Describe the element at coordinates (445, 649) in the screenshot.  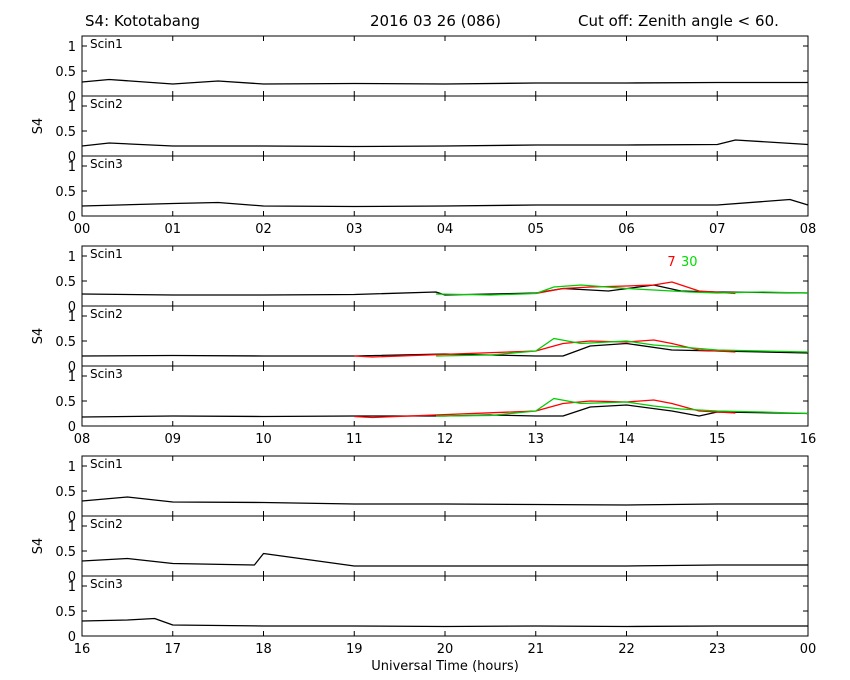
I see `x-tick-label: 20` at that location.